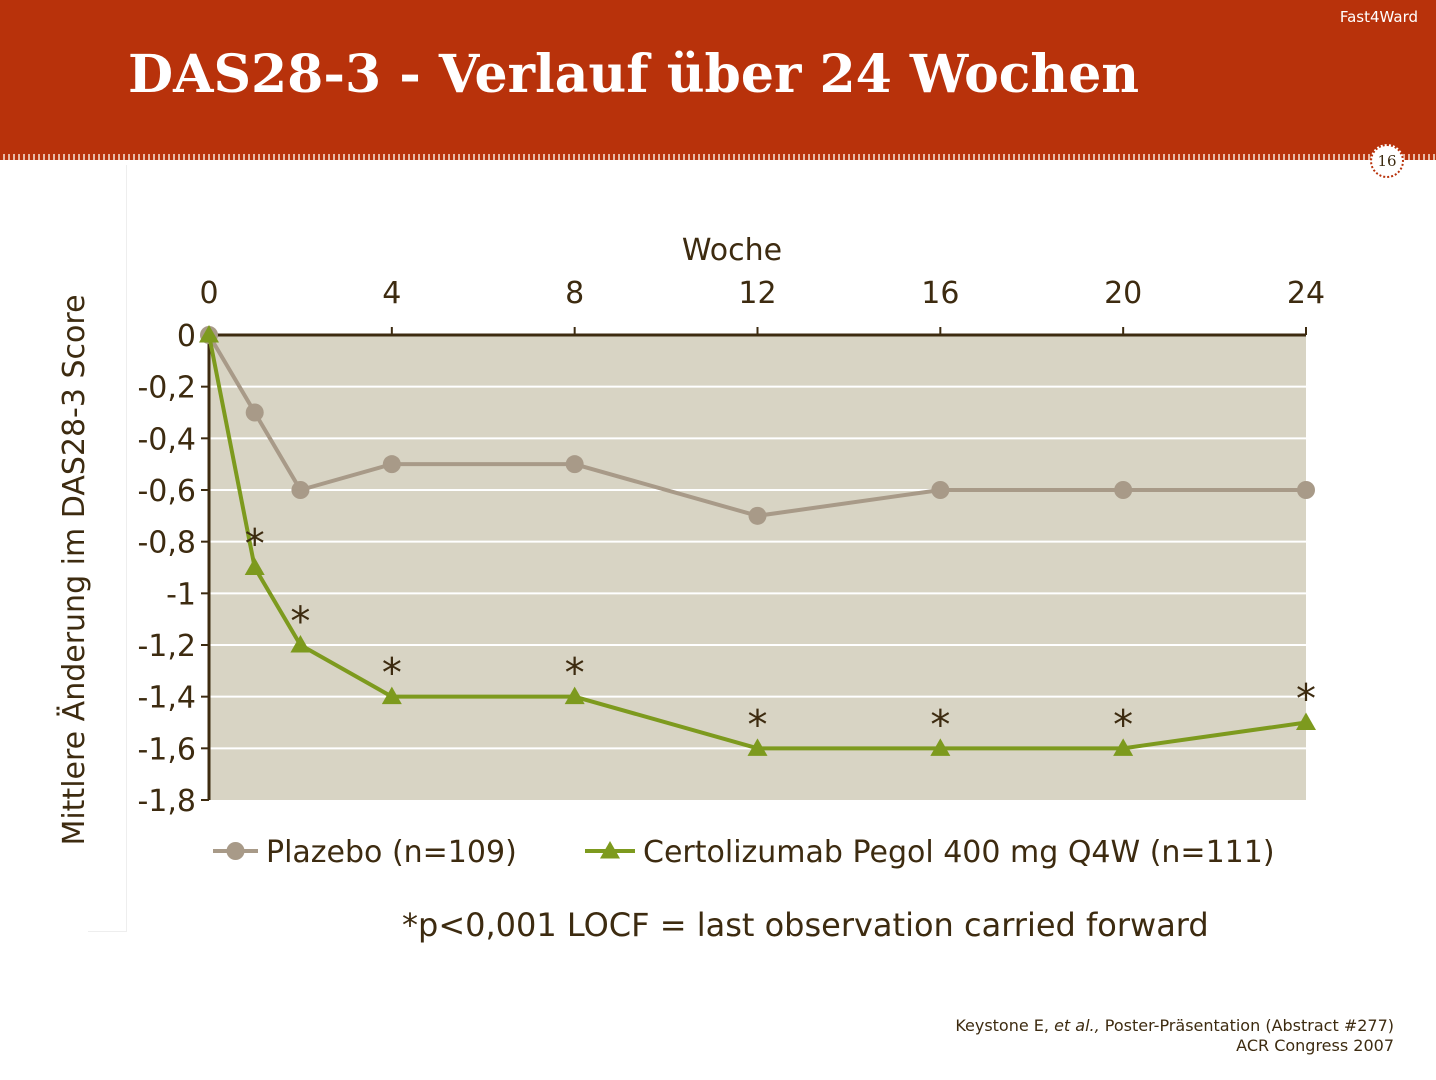  What do you see at coordinates (166, 646) in the screenshot?
I see `y-tick-label-6: -1,2` at bounding box center [166, 646].